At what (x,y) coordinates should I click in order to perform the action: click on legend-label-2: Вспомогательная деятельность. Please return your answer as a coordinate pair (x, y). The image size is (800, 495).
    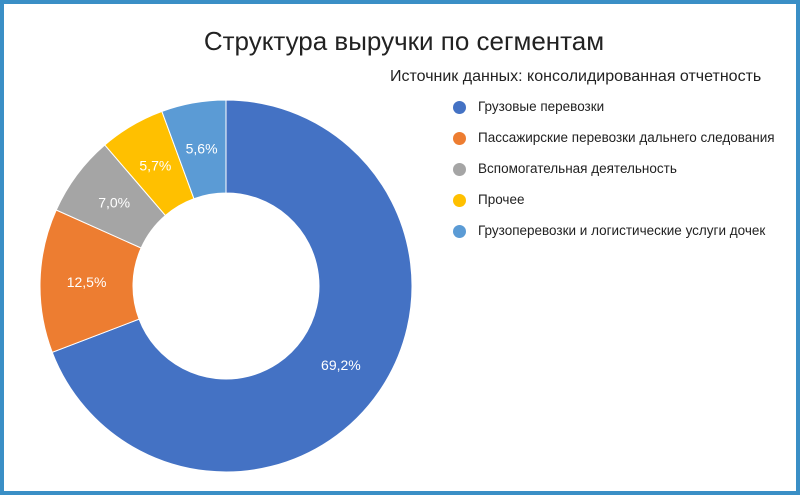
    Looking at the image, I should click on (577, 168).